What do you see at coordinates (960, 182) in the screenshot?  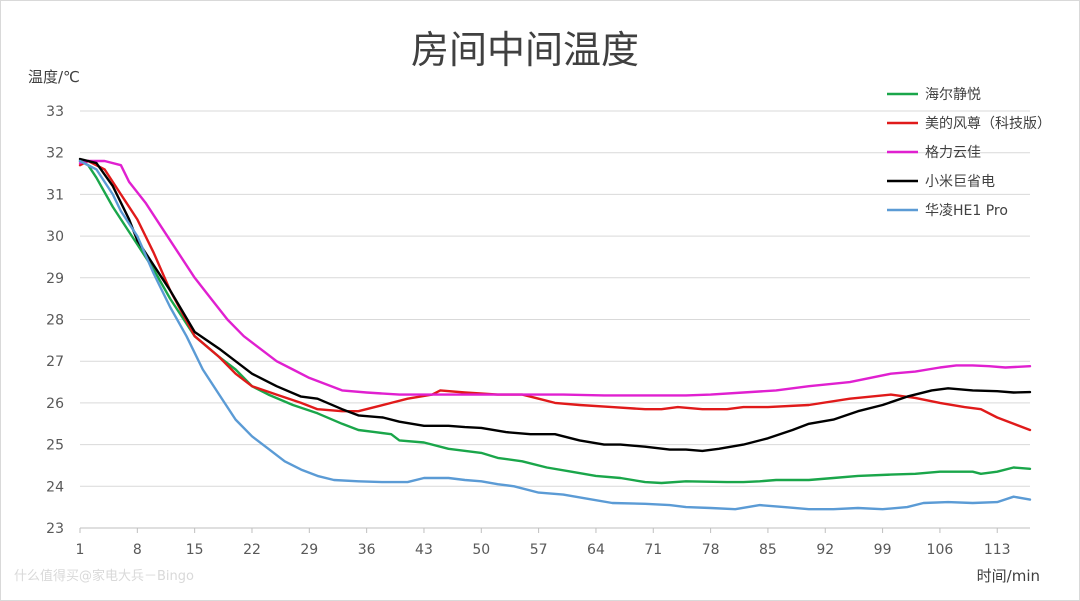 I see `legend-label: 小米巨省电` at bounding box center [960, 182].